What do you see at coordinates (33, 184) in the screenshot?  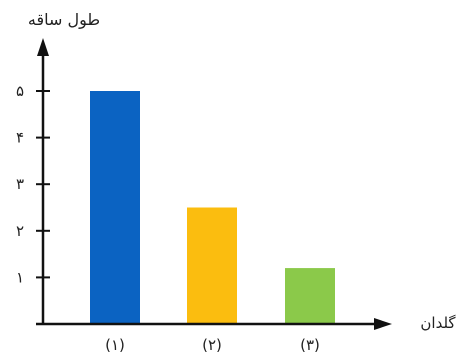 I see `y-ticks-group: ۱ ۲ ۳ ۴ ۵` at bounding box center [33, 184].